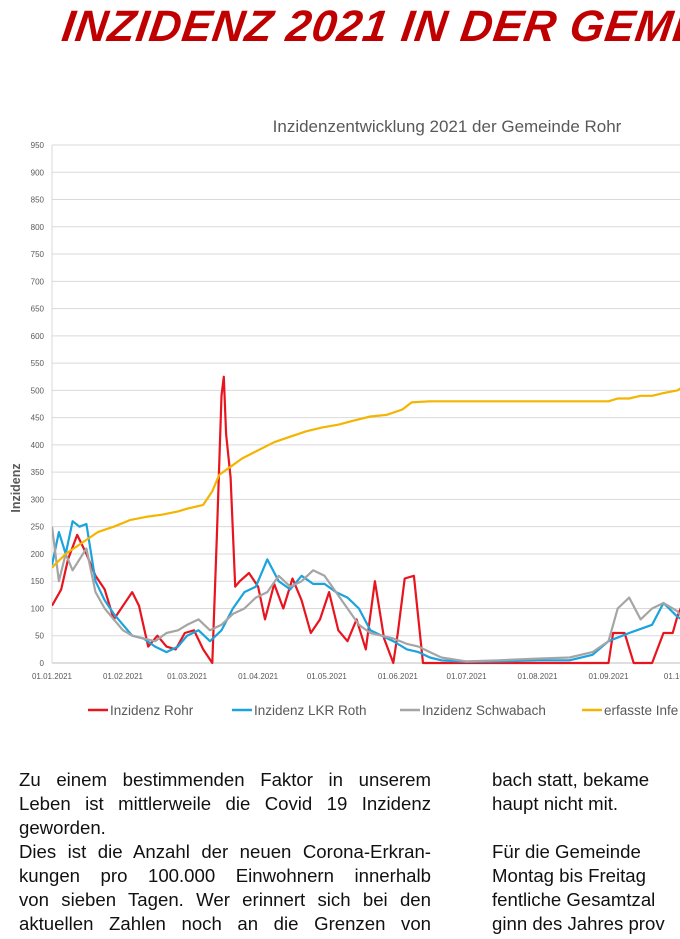 The width and height of the screenshot is (680, 939). I want to click on x-tick-label: 01.09.2021, so click(609, 676).